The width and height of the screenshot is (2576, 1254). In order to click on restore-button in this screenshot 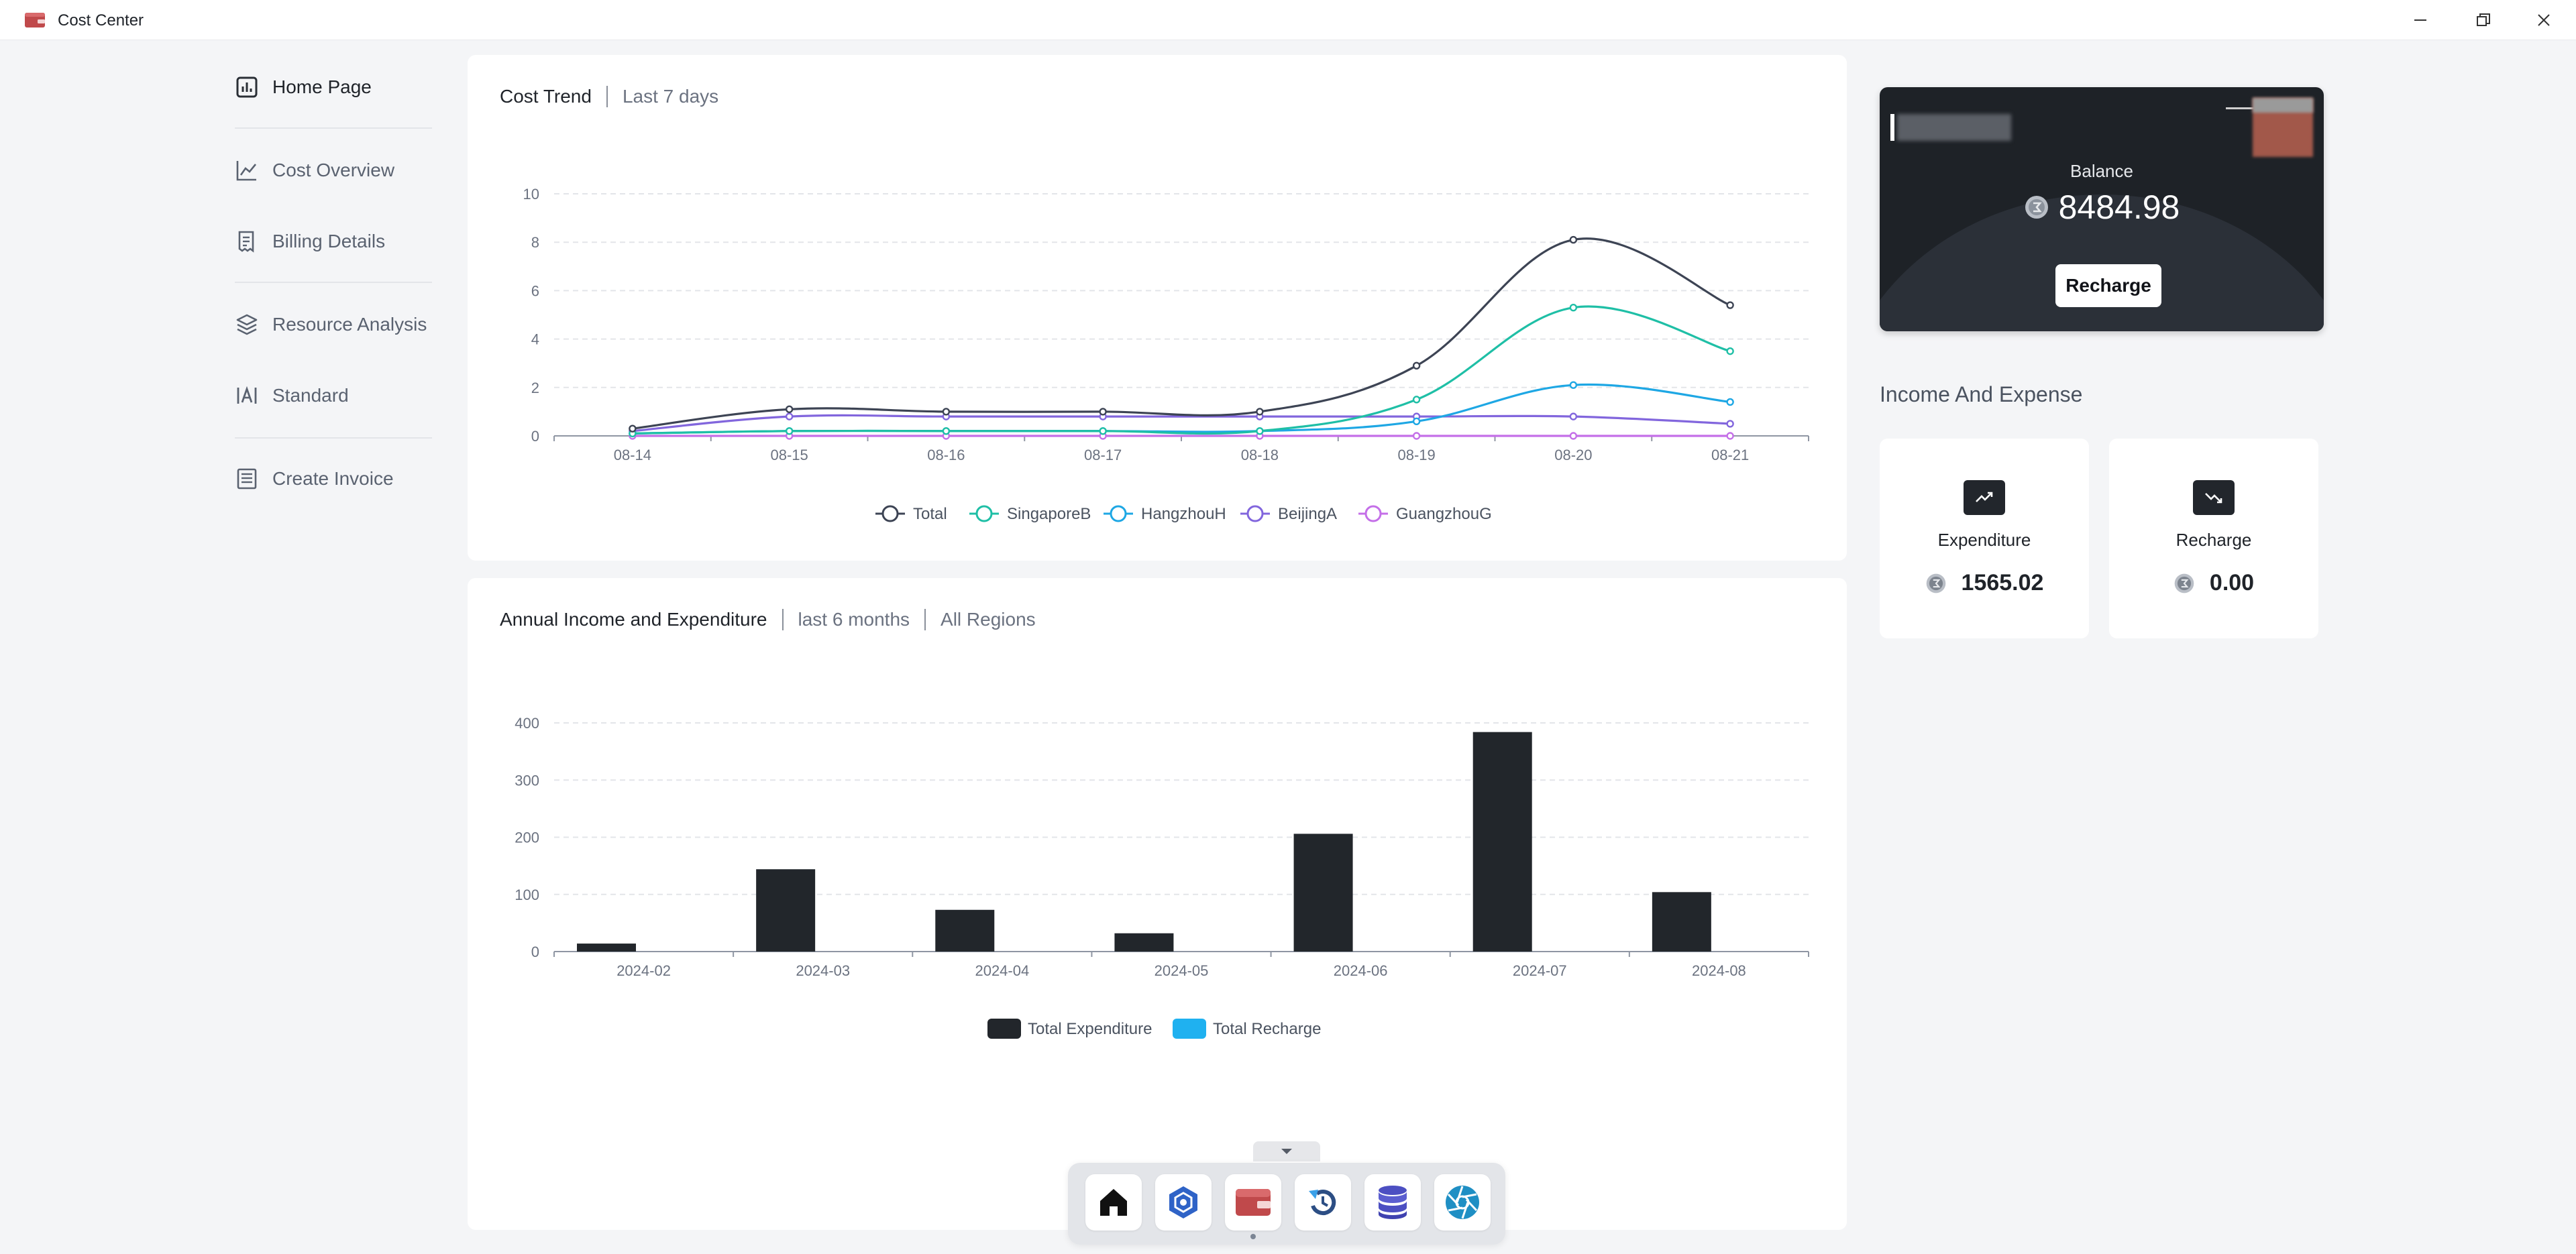, I will do `click(2483, 20)`.